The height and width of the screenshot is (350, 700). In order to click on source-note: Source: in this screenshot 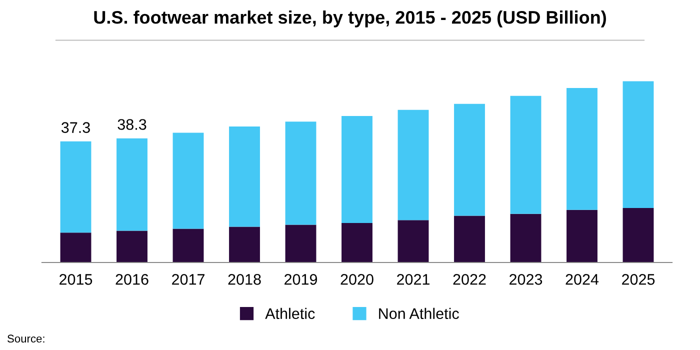, I will do `click(26, 338)`.